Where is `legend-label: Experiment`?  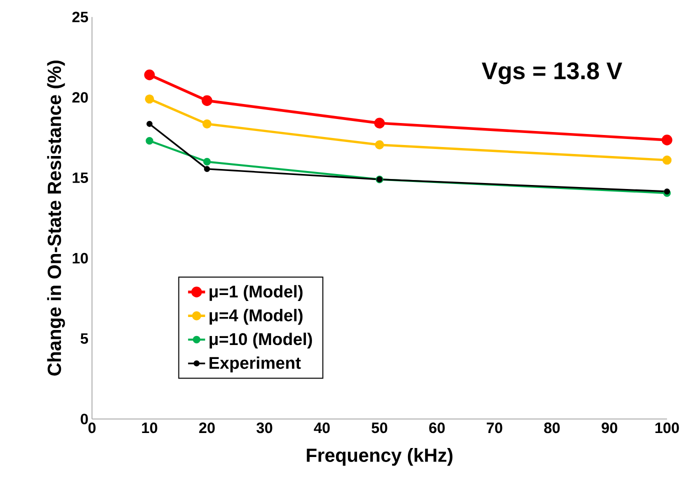
legend-label: Experiment is located at coordinates (255, 364).